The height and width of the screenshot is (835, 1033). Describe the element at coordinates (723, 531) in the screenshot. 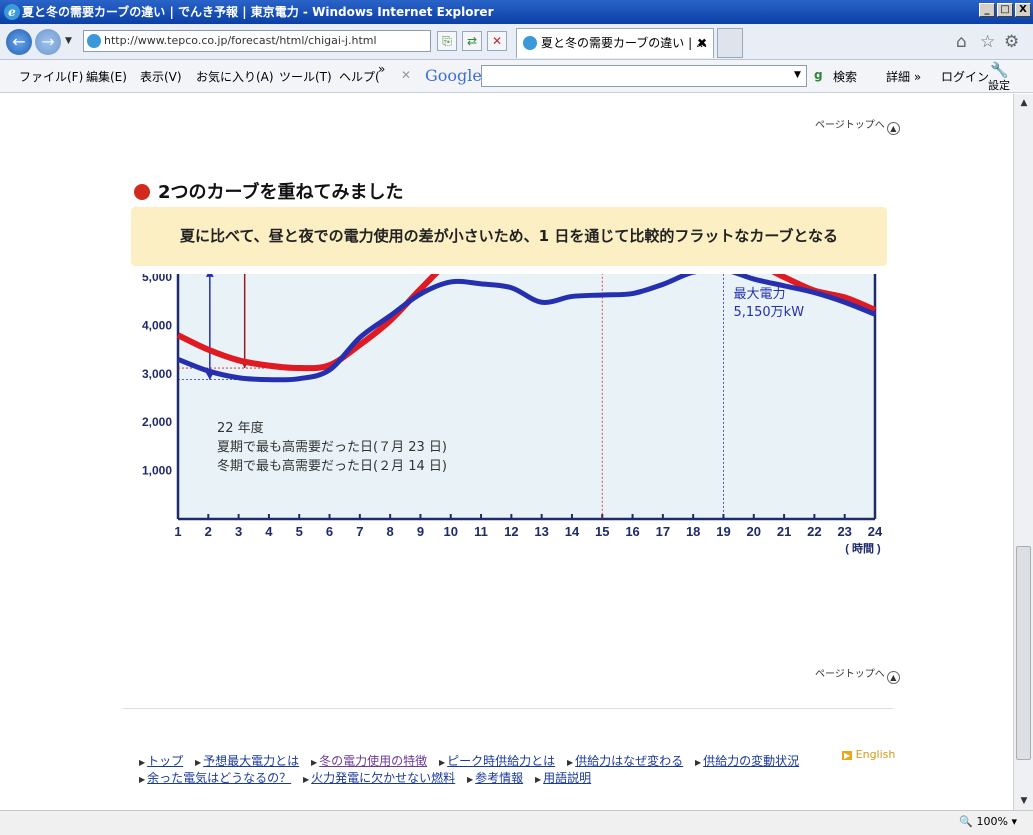

I see `x-tick-label: 19` at that location.